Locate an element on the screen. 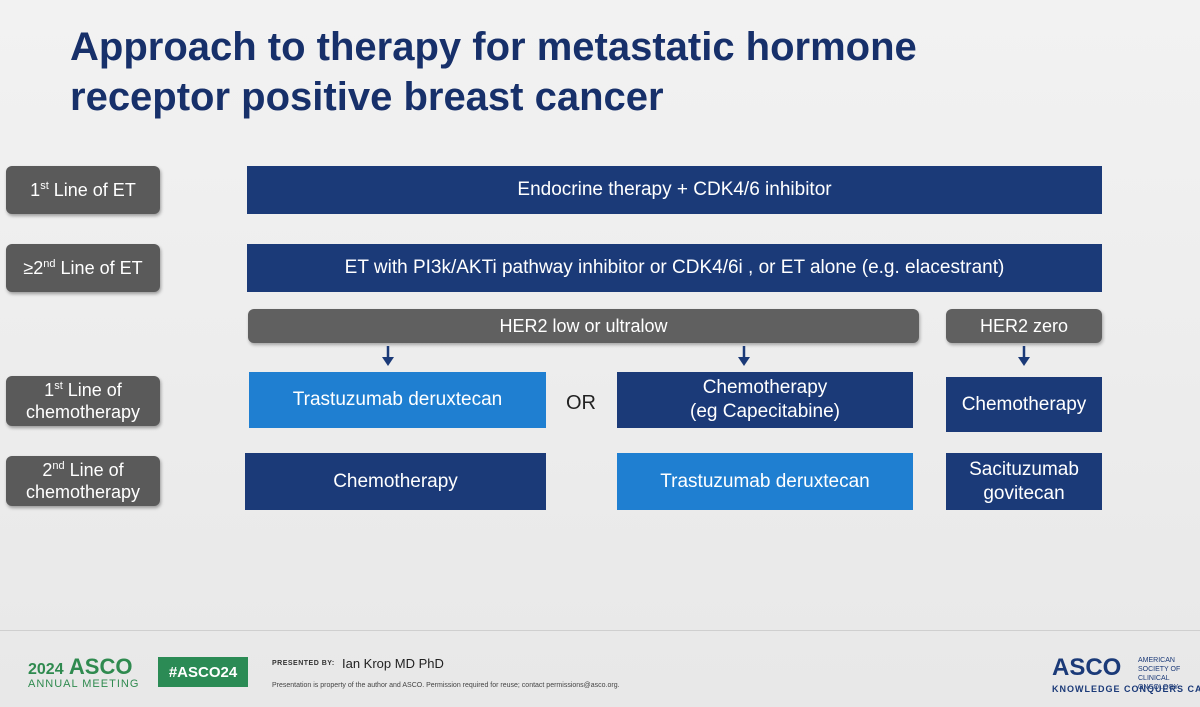 This screenshot has width=1200, height=707. box-text-2: (eg Capecitabine) is located at coordinates (765, 411).